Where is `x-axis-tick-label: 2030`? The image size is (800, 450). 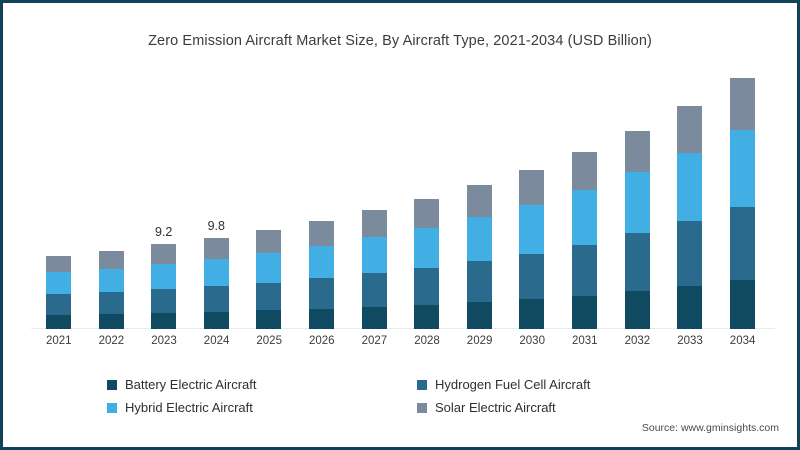
x-axis-tick-label: 2030 is located at coordinates (532, 341).